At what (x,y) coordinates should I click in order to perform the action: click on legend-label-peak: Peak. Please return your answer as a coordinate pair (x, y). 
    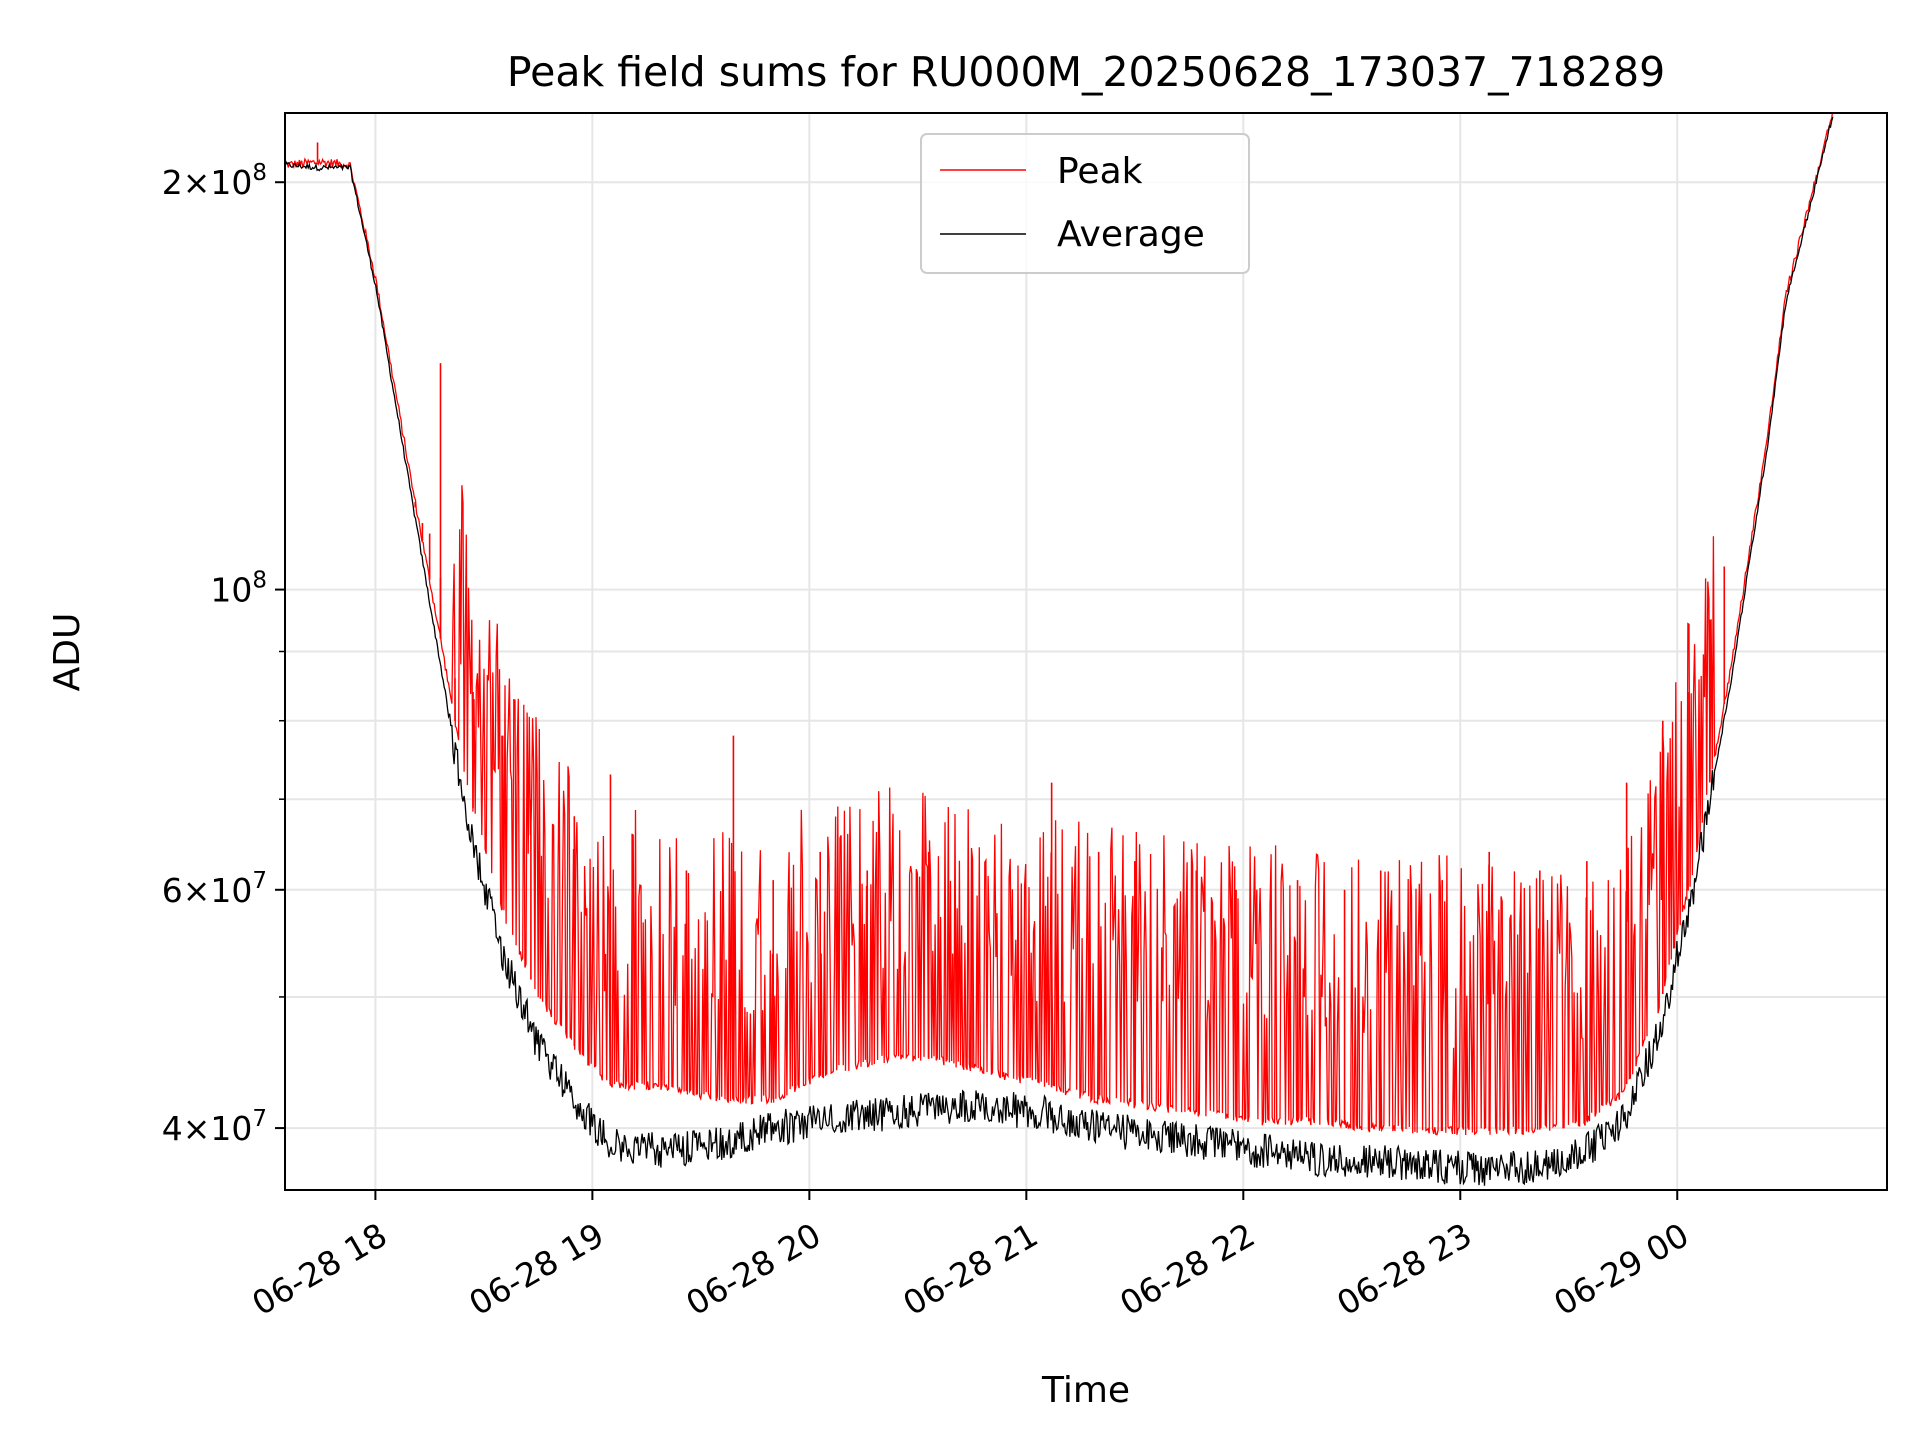
    Looking at the image, I should click on (1100, 171).